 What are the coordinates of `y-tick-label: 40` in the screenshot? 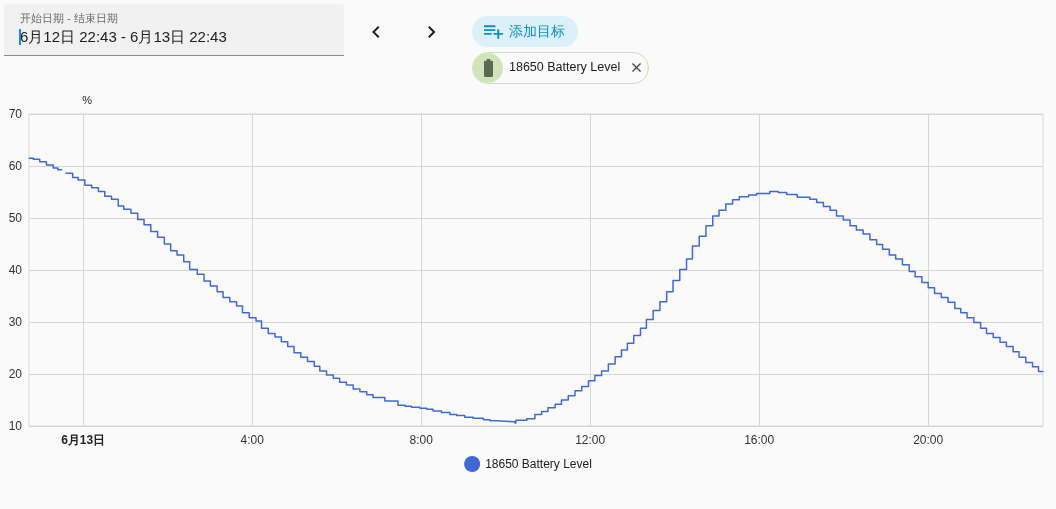 It's located at (15, 270).